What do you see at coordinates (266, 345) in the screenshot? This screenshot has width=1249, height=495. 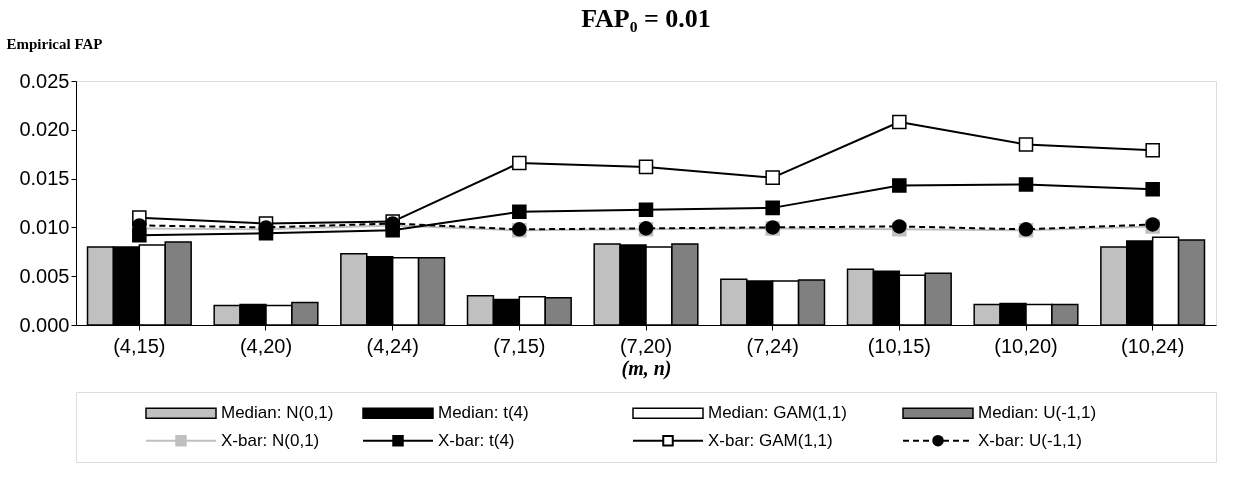 I see `x-tick-label: (4,20)` at bounding box center [266, 345].